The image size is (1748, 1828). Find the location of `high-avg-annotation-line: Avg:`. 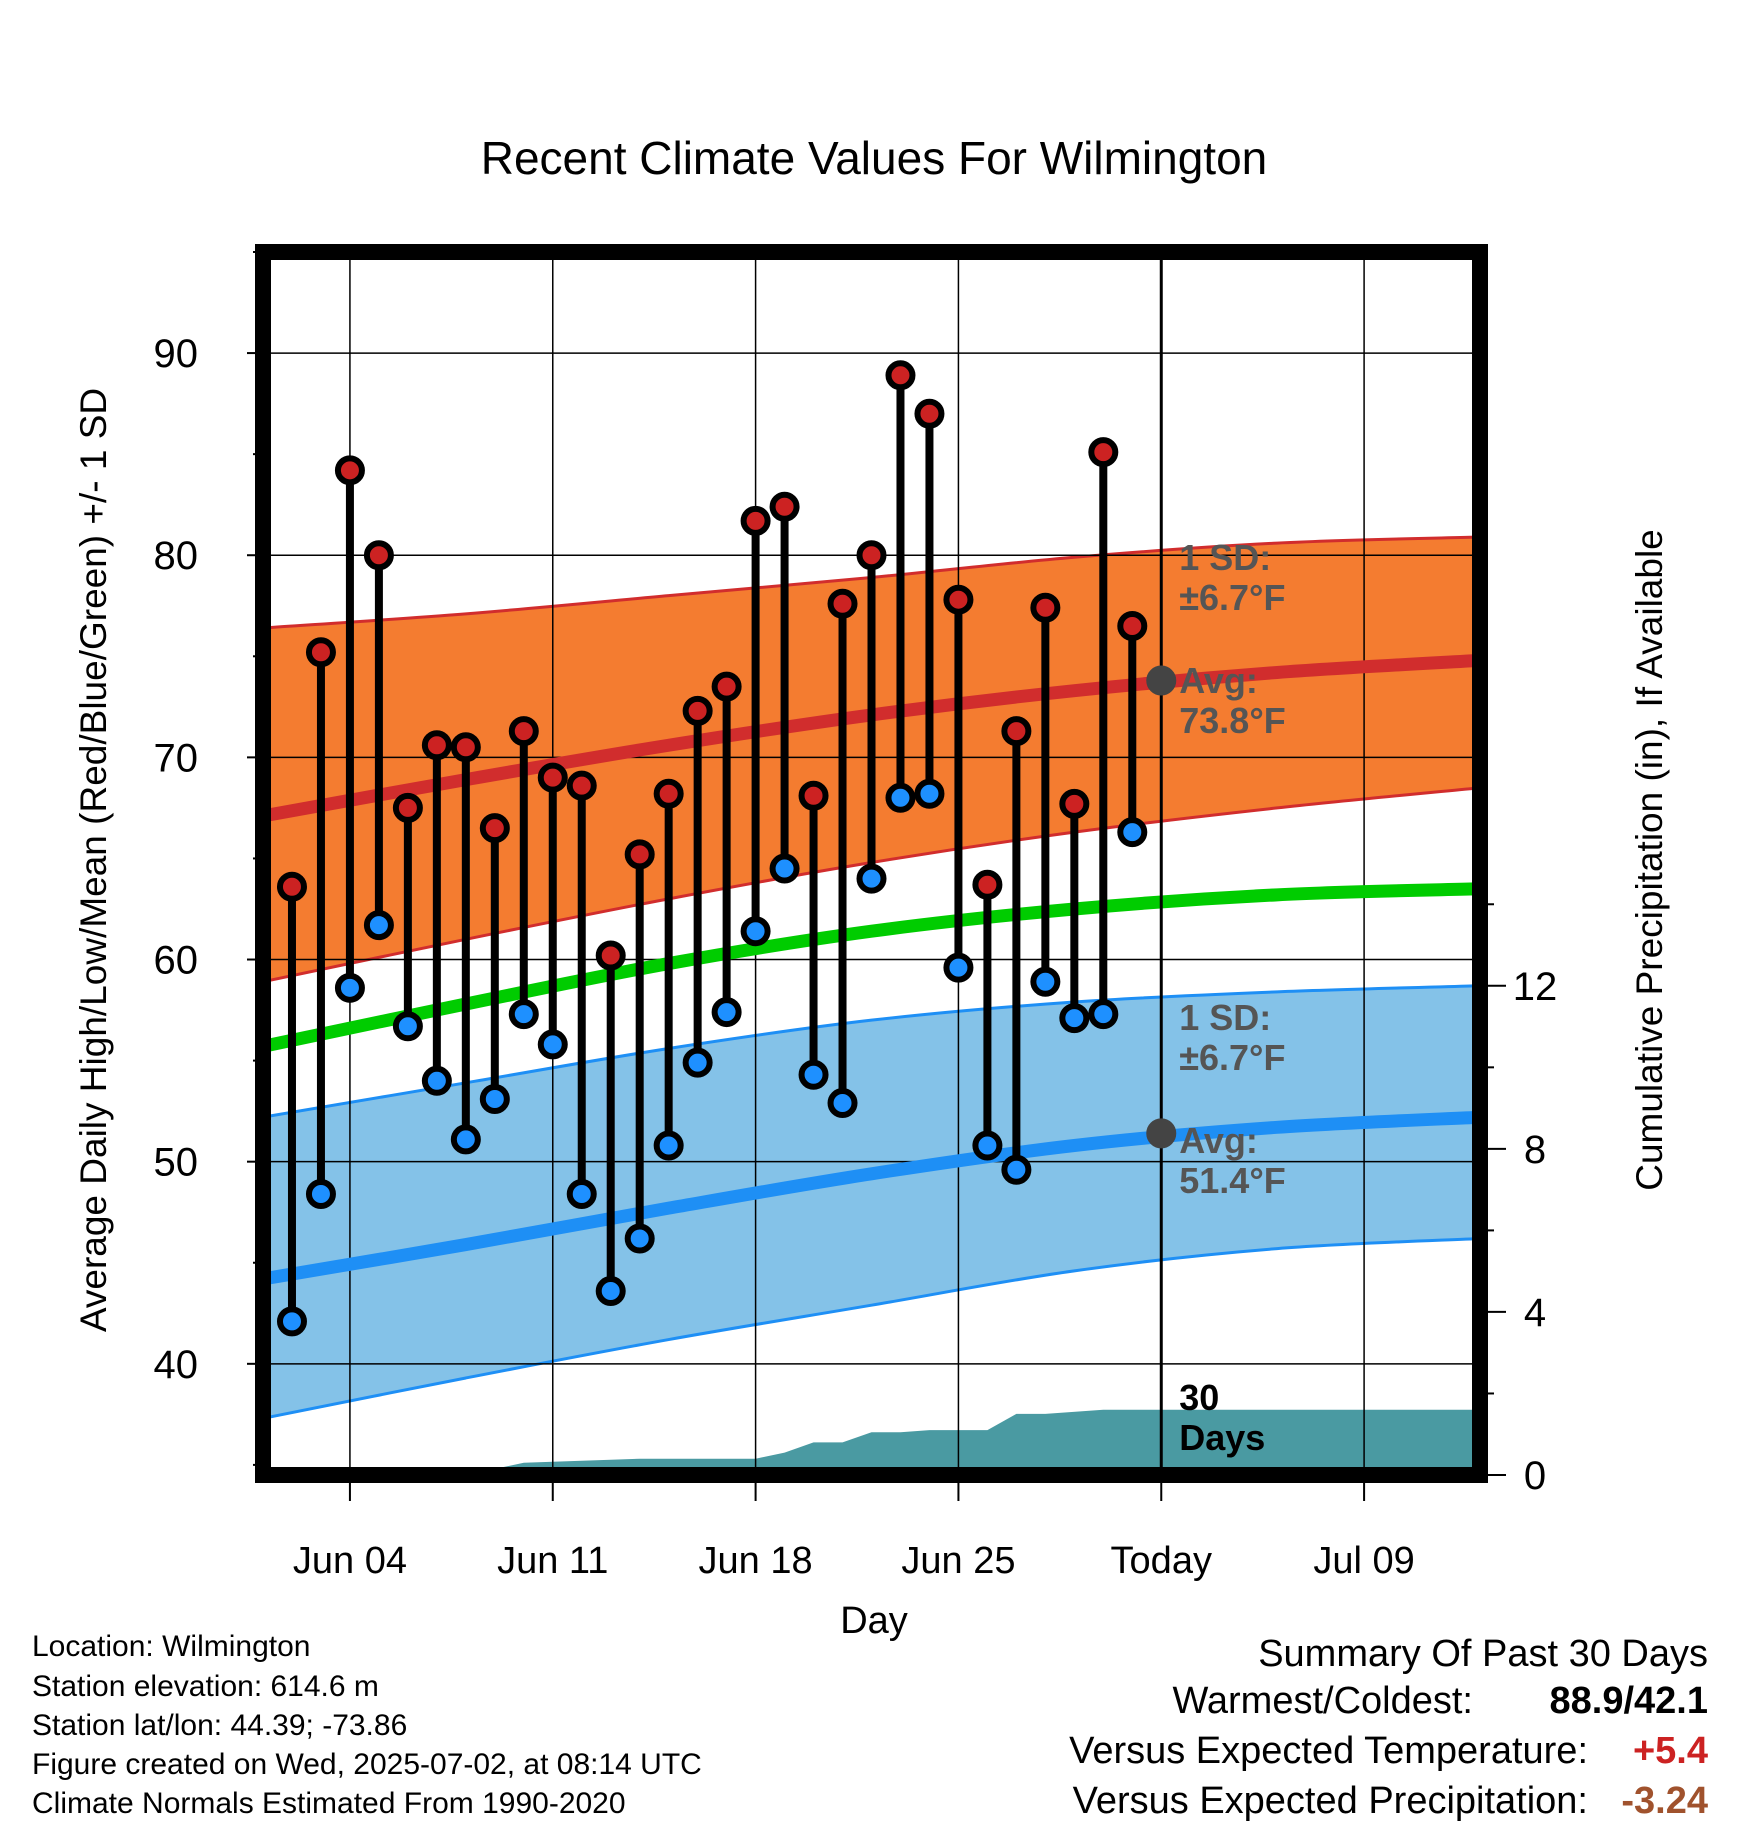

high-avg-annotation-line: Avg: is located at coordinates (1218, 680).